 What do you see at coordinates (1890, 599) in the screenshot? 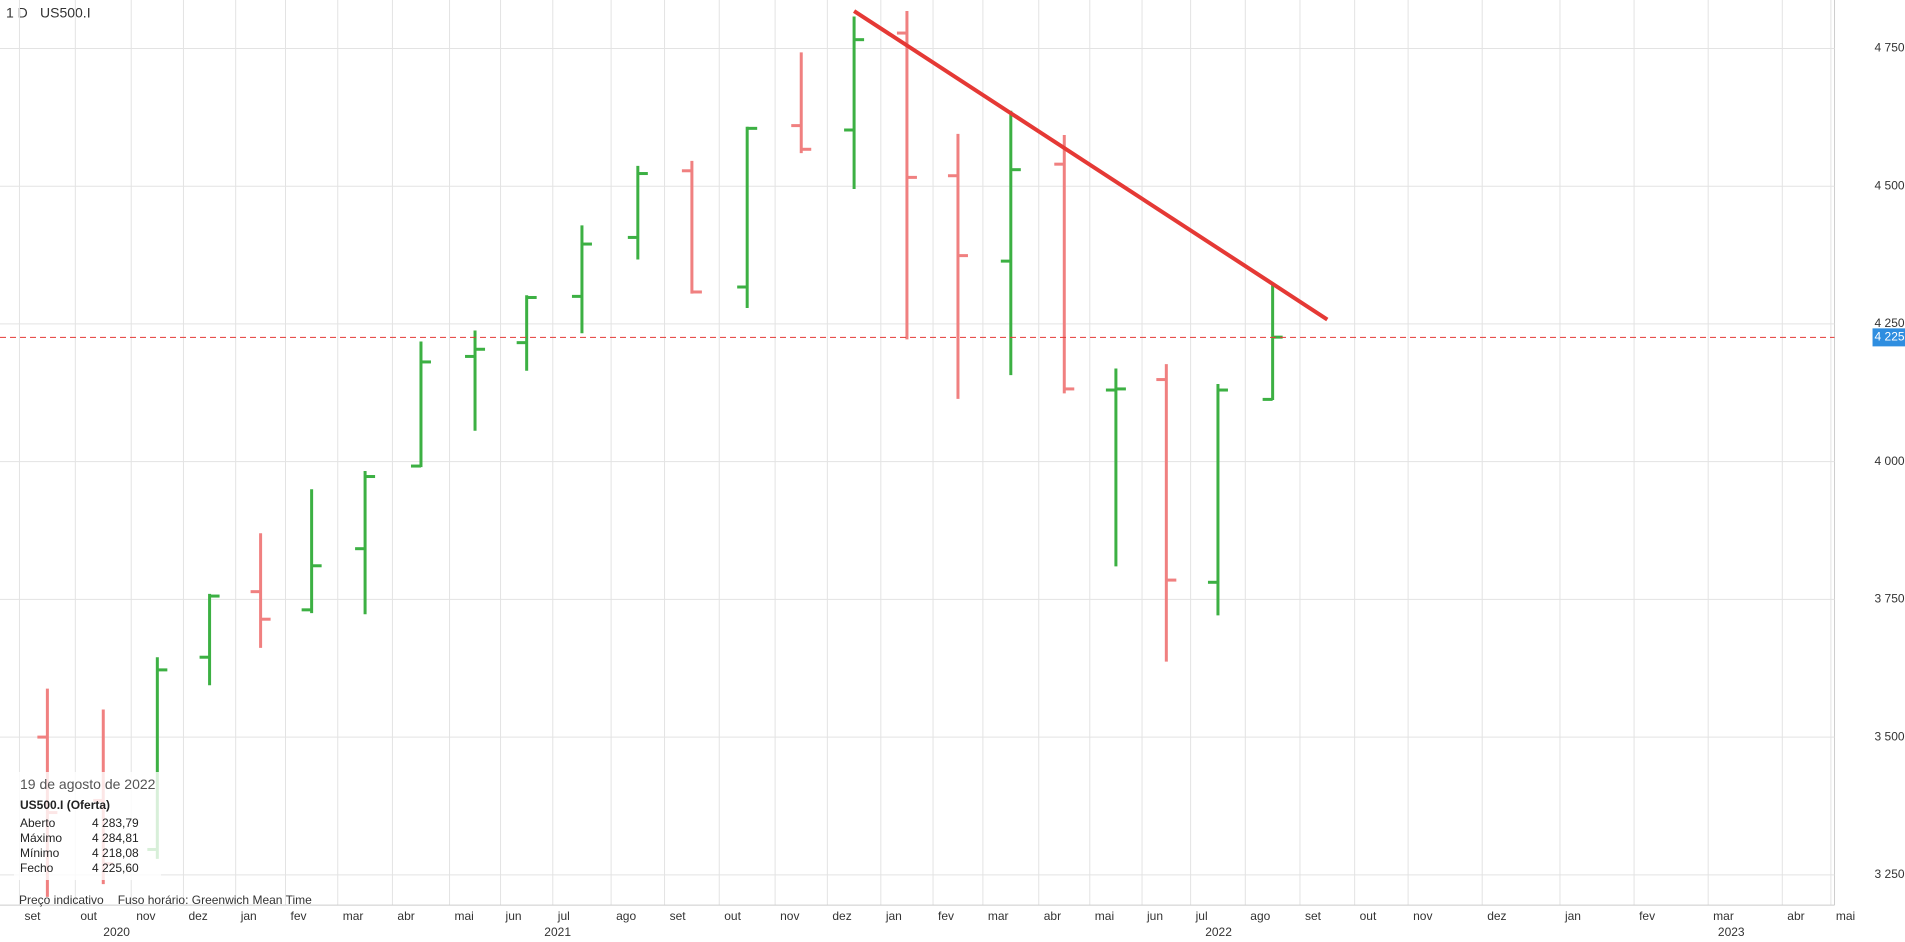
I see `y-tick-label: 3 750,00` at bounding box center [1890, 599].